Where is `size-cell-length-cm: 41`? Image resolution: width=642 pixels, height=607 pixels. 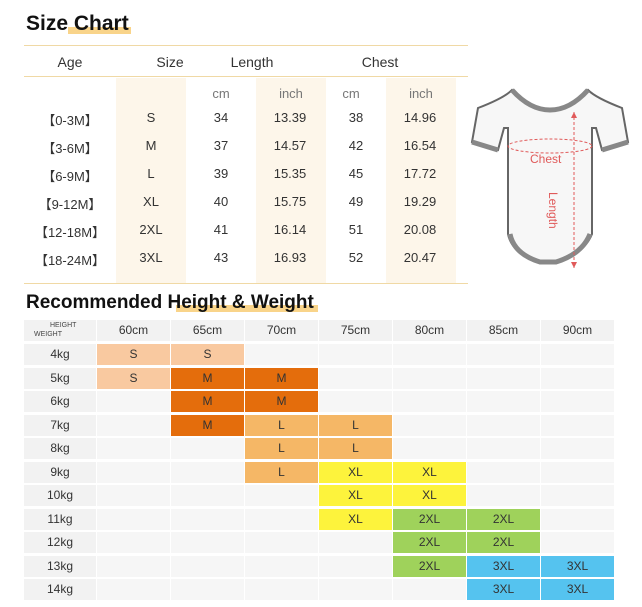
size-cell-length-cm: 41 is located at coordinates (221, 229).